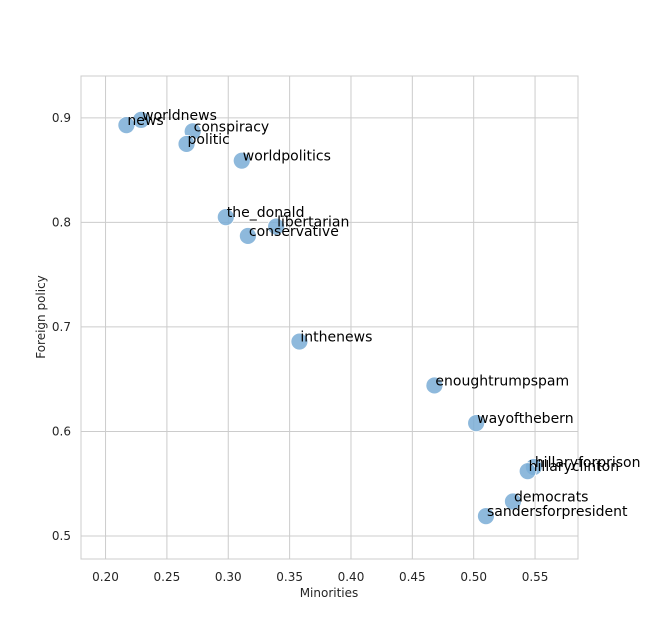 The width and height of the screenshot is (647, 641). I want to click on point-label: hillaryforprison, so click(588, 463).